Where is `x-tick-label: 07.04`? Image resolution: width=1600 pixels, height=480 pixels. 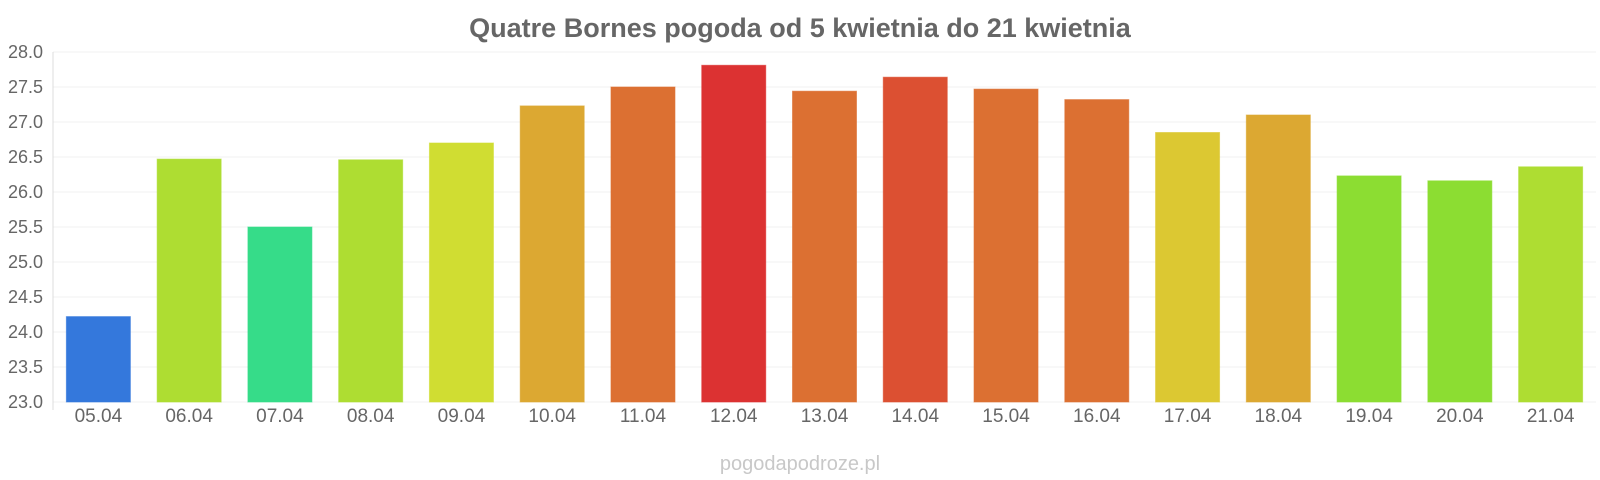
x-tick-label: 07.04 is located at coordinates (280, 416).